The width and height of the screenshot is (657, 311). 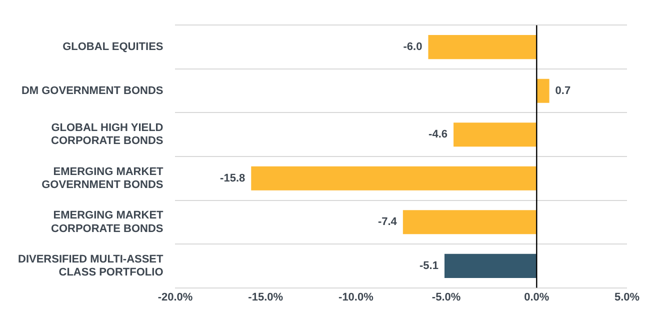 I want to click on data-label: -15.8, so click(x=233, y=178).